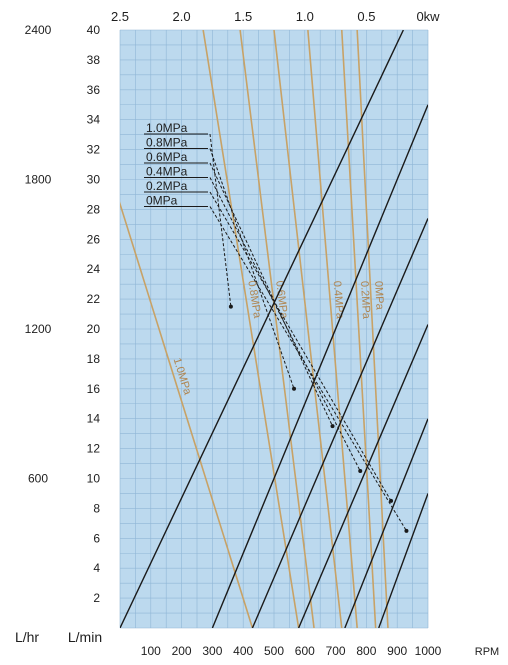  I want to click on x-tick-label: 600, so click(305, 651).